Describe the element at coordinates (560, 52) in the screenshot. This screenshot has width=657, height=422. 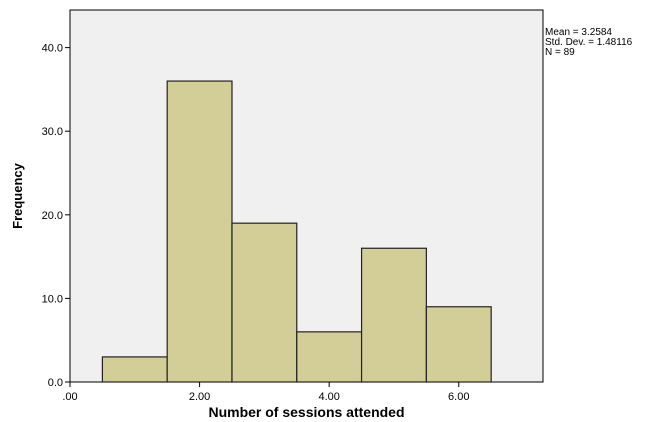
I see `n-stat: N = 89` at that location.